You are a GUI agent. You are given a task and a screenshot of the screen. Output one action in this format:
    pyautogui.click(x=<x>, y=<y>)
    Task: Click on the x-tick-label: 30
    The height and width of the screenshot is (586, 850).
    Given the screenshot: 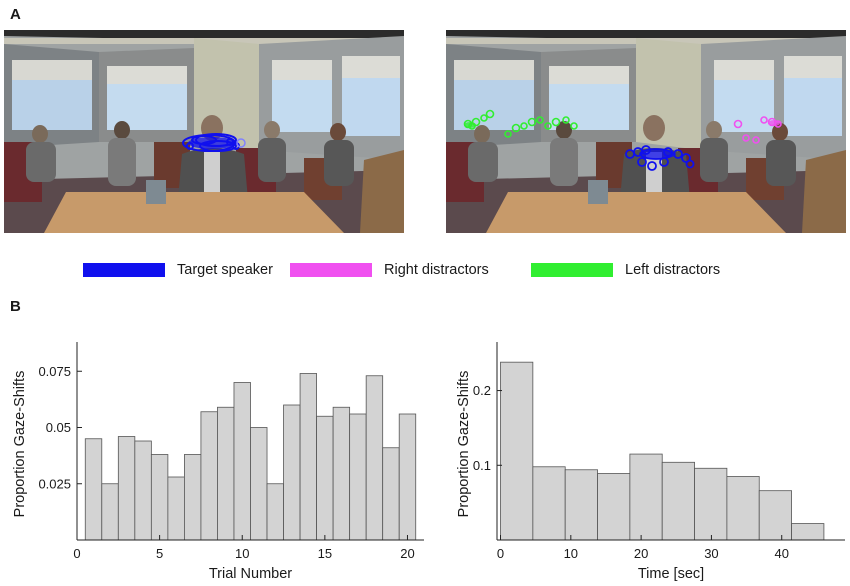 What is the action you would take?
    pyautogui.click(x=711, y=553)
    